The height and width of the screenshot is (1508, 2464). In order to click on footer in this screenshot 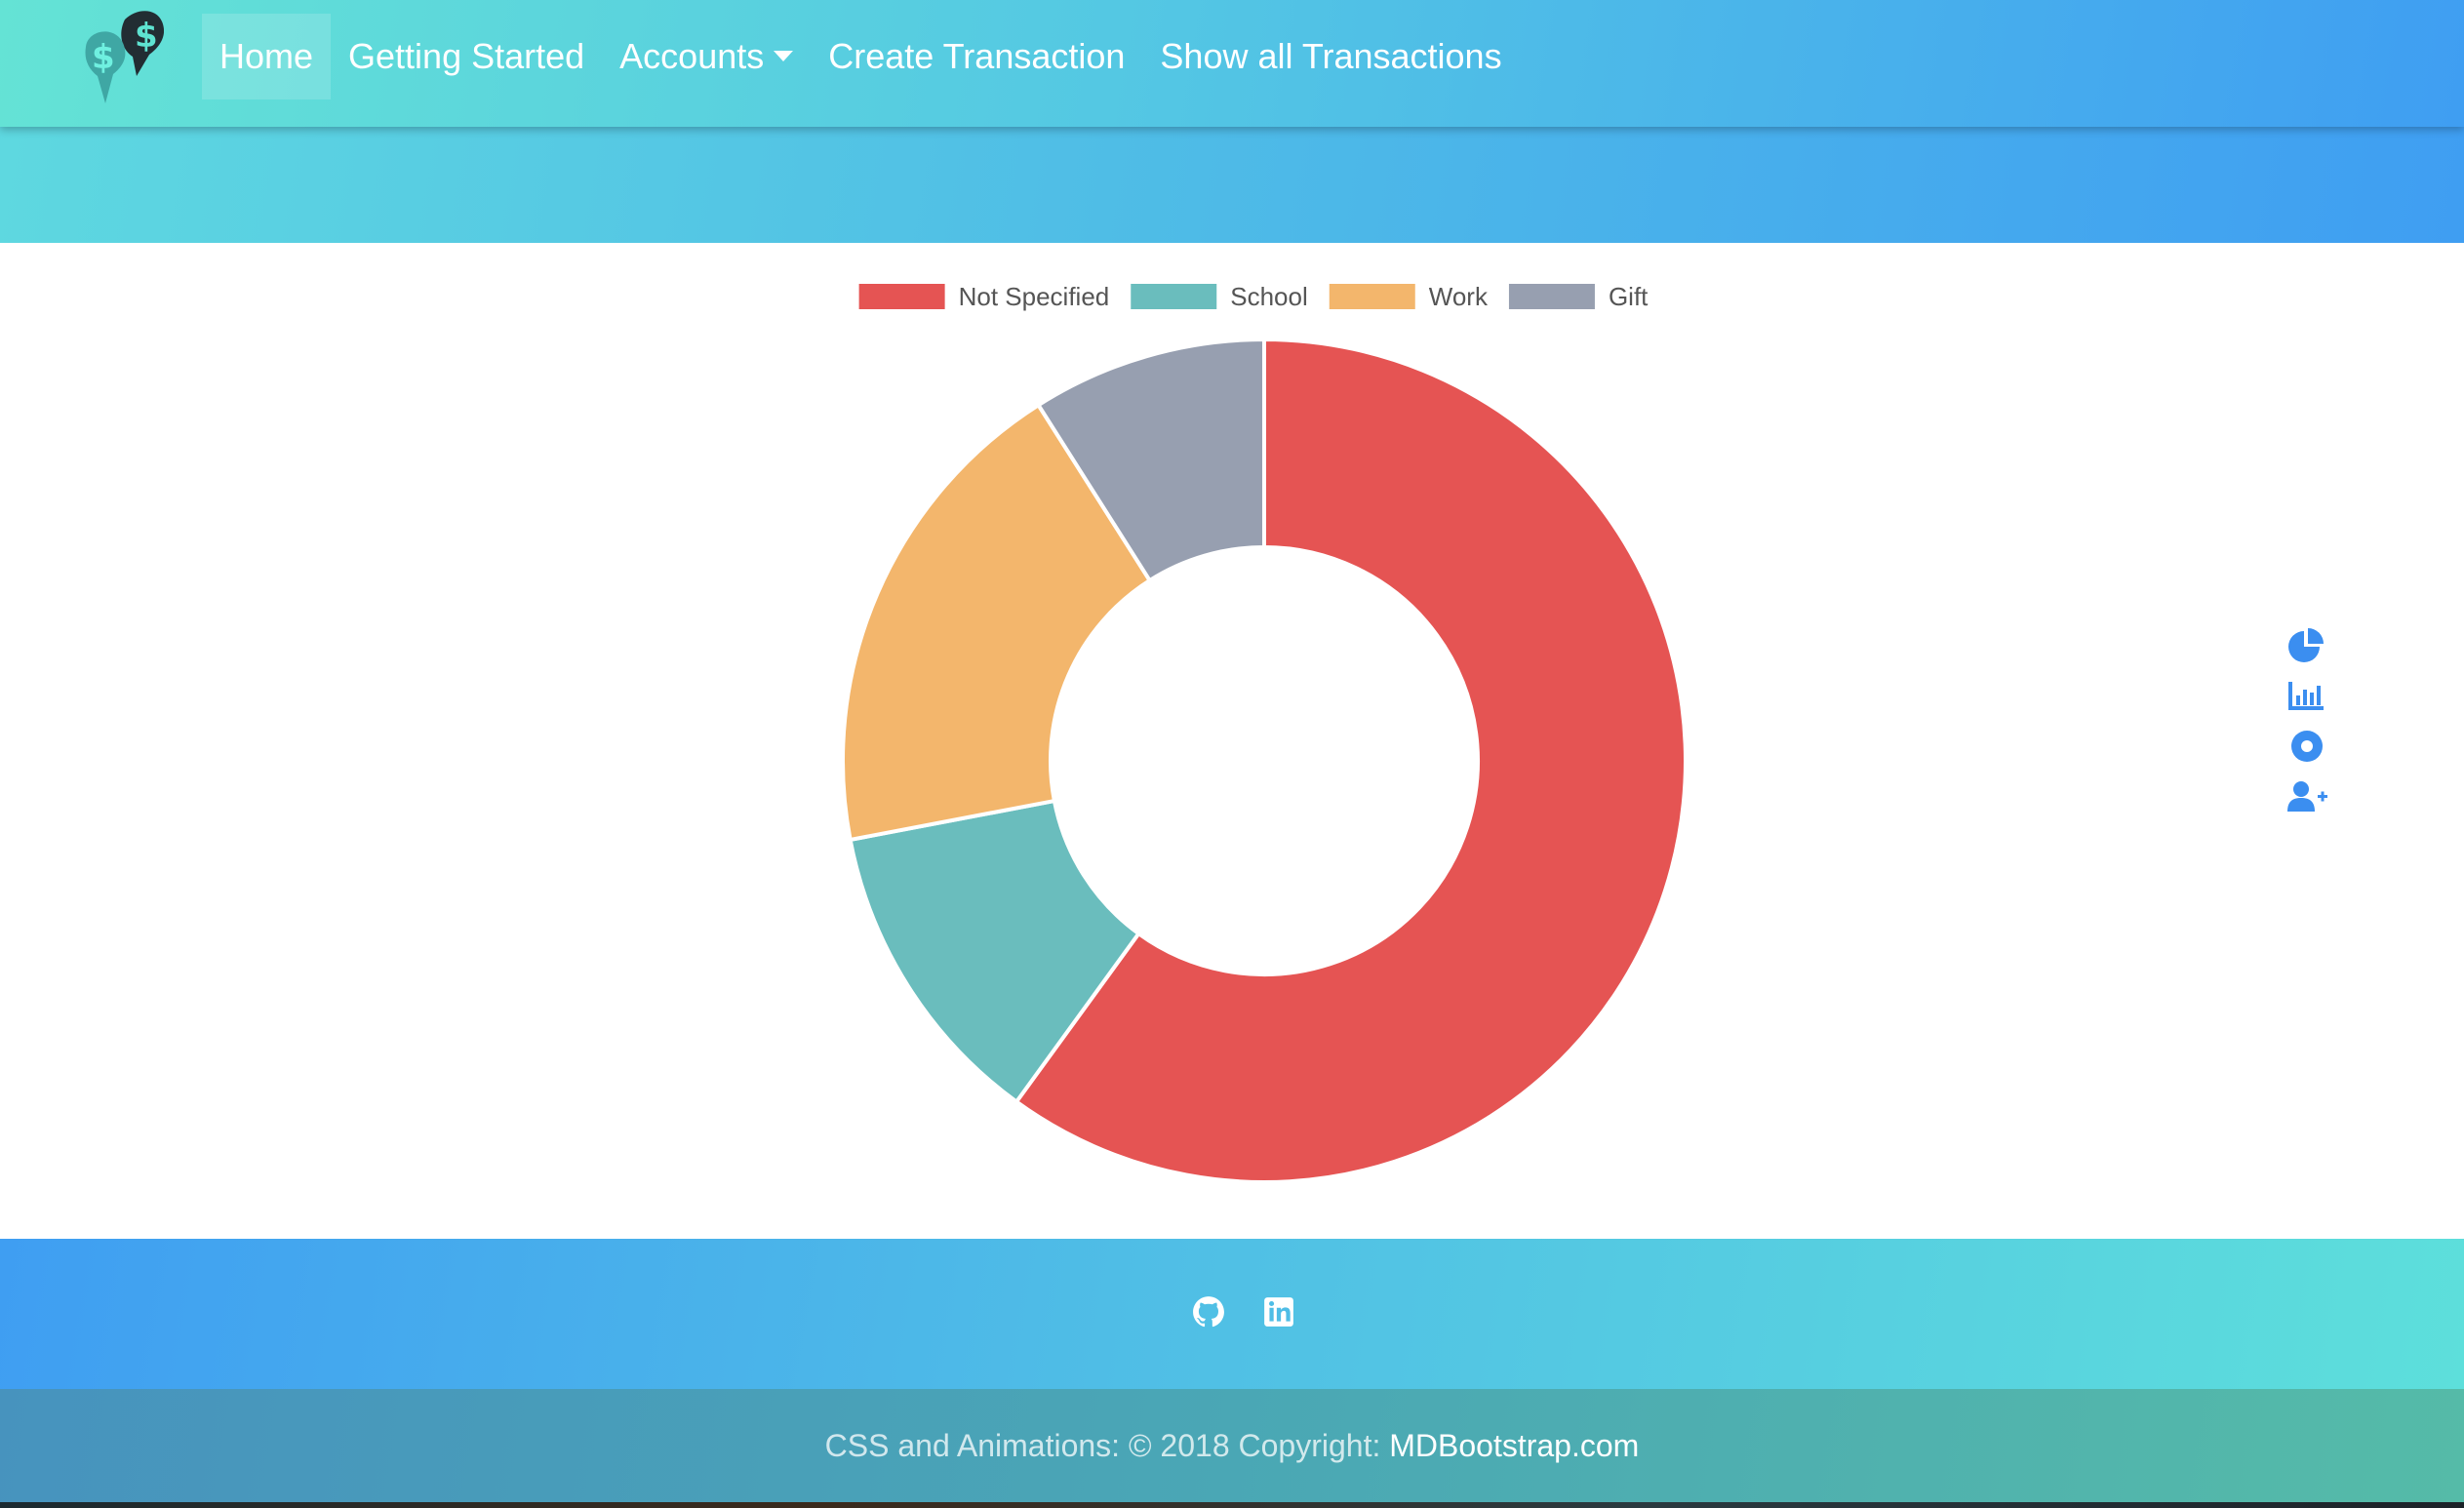, I will do `click(1232, 1314)`.